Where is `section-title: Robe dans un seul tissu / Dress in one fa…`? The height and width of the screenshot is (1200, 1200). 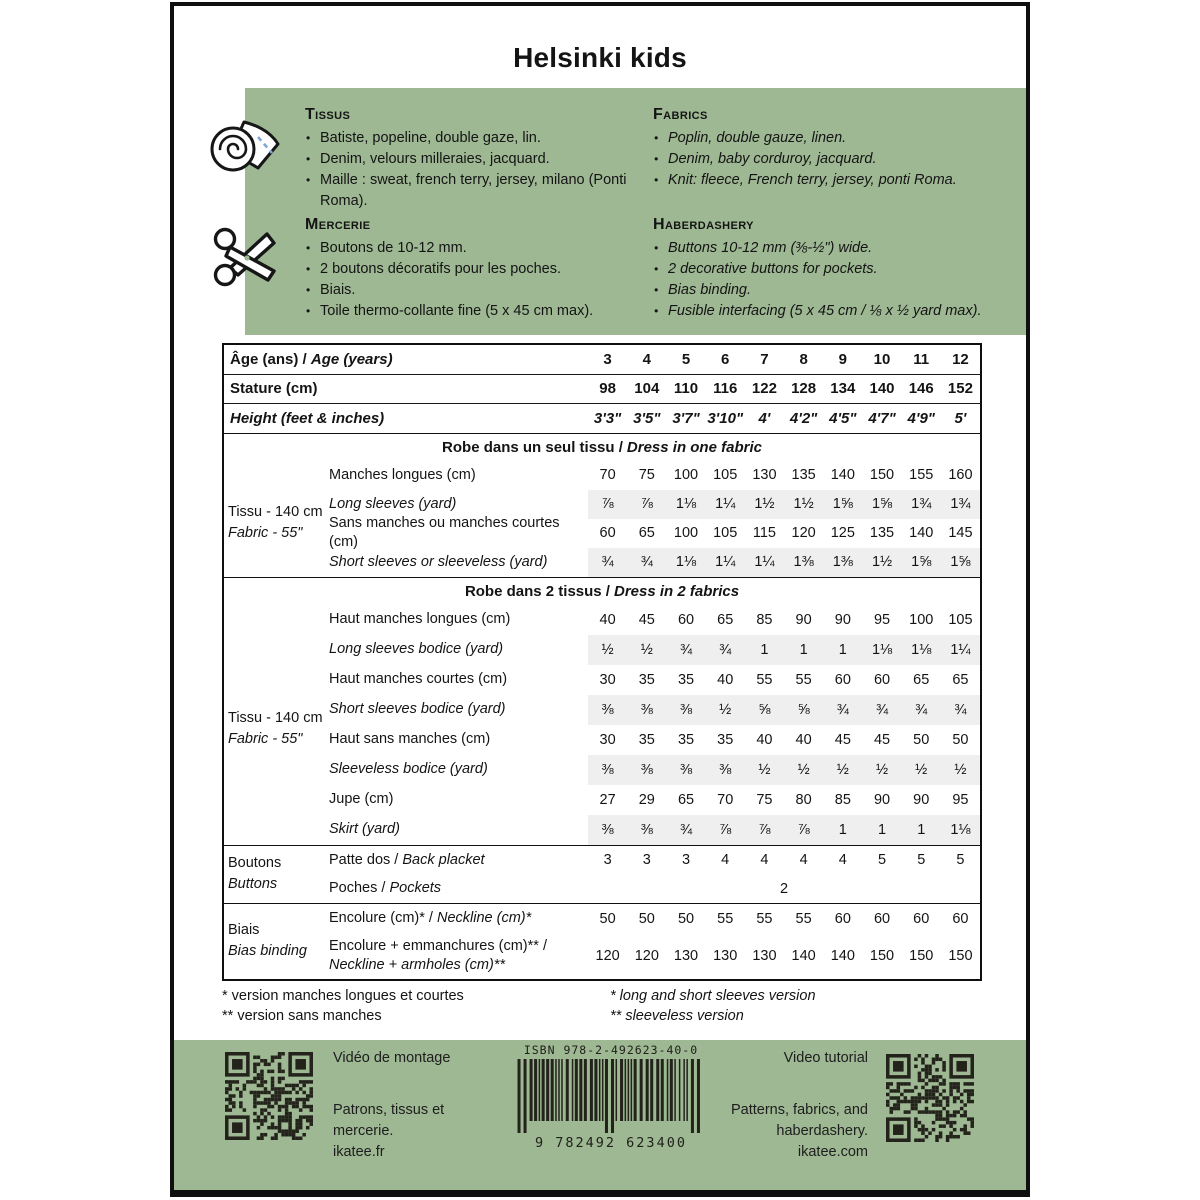 section-title: Robe dans un seul tissu / Dress in one fa… is located at coordinates (602, 447).